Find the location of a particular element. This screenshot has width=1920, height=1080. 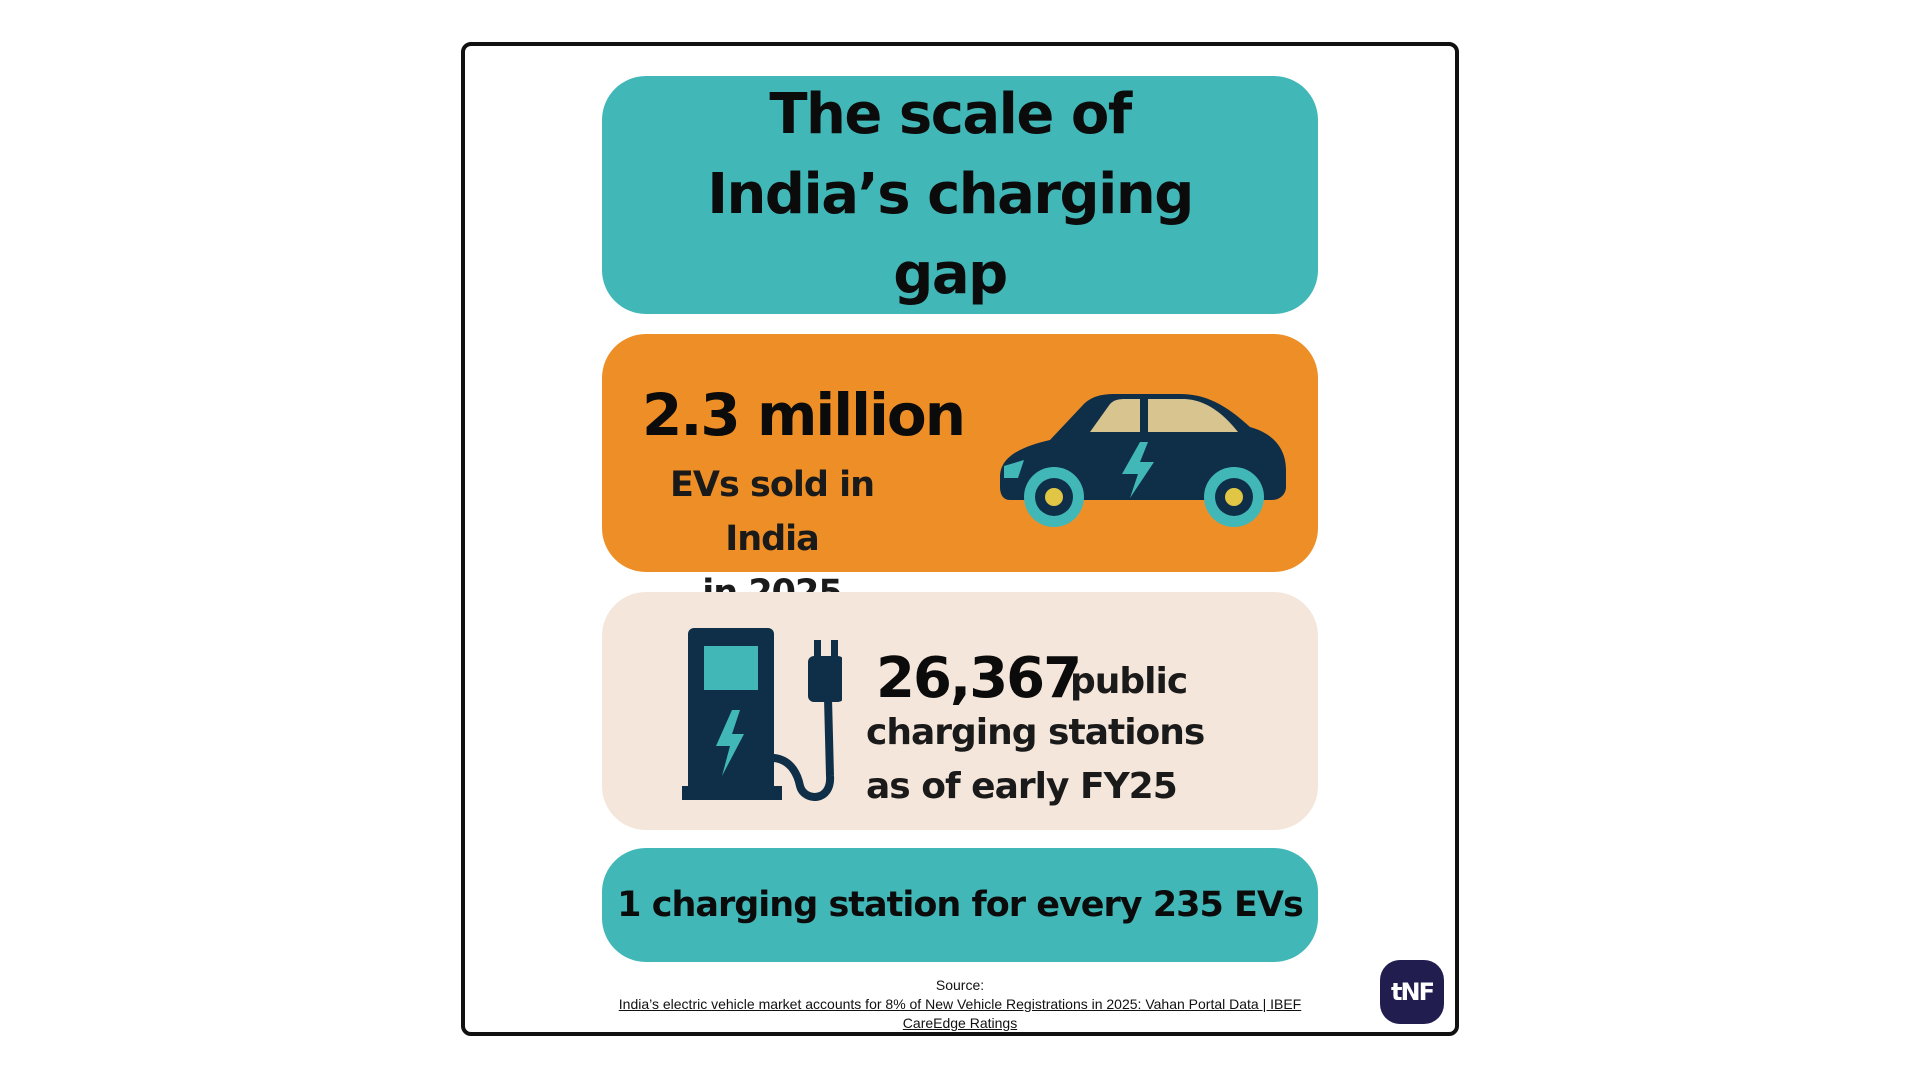

ratio-card: 1 charging station for every 235 EVs is located at coordinates (960, 905).